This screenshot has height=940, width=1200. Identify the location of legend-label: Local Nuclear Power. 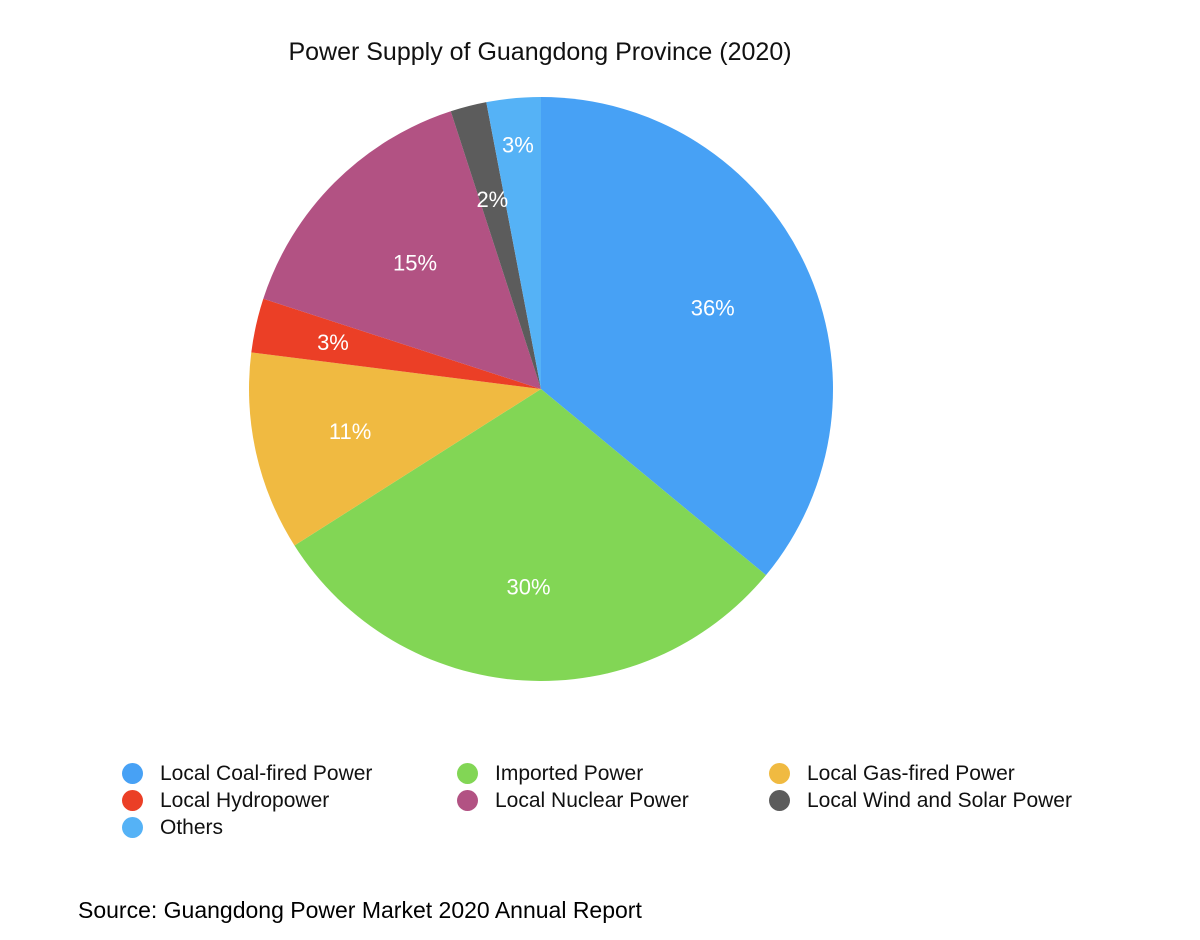
(592, 800).